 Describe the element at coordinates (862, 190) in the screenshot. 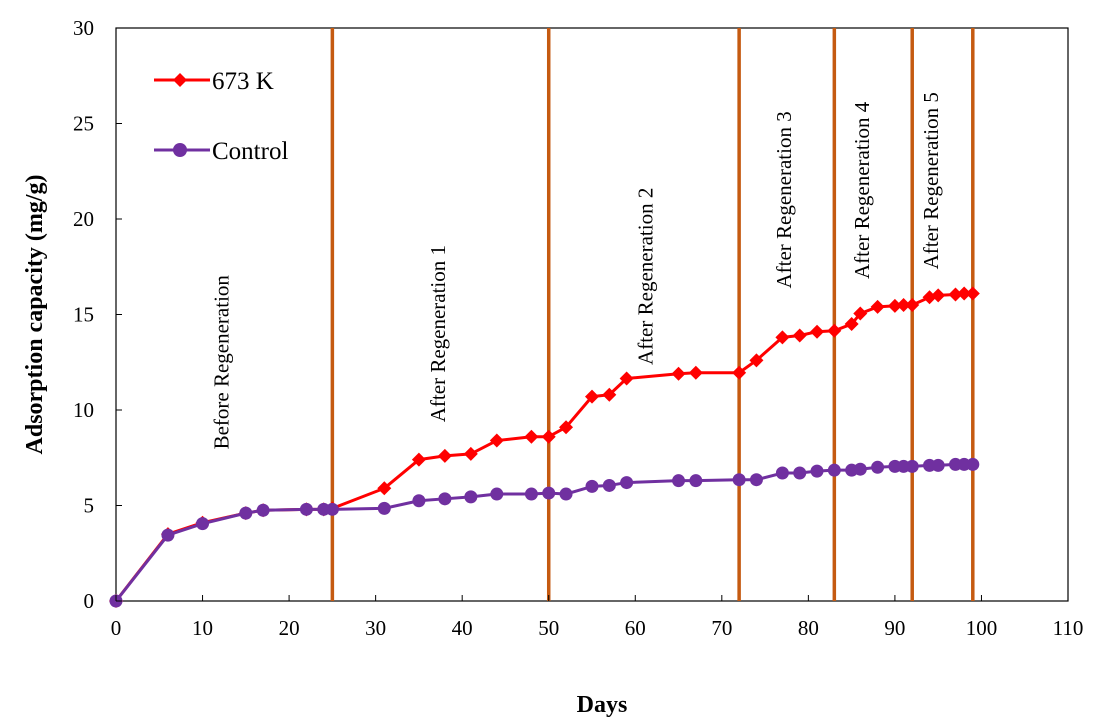

I see `regeneration-annotation: After Regeneration 4` at that location.